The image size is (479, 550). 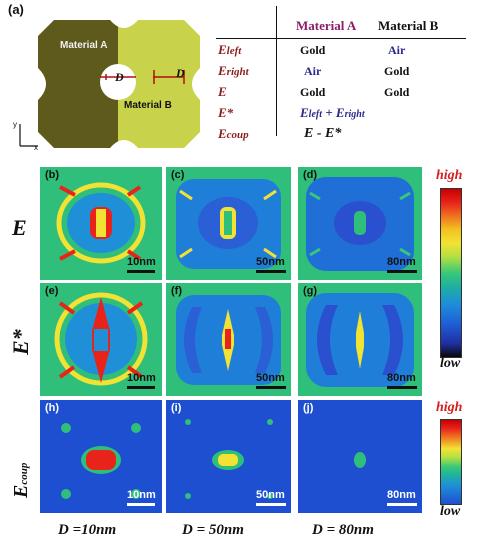 I want to click on material-a-label: Material A, so click(x=84, y=45).